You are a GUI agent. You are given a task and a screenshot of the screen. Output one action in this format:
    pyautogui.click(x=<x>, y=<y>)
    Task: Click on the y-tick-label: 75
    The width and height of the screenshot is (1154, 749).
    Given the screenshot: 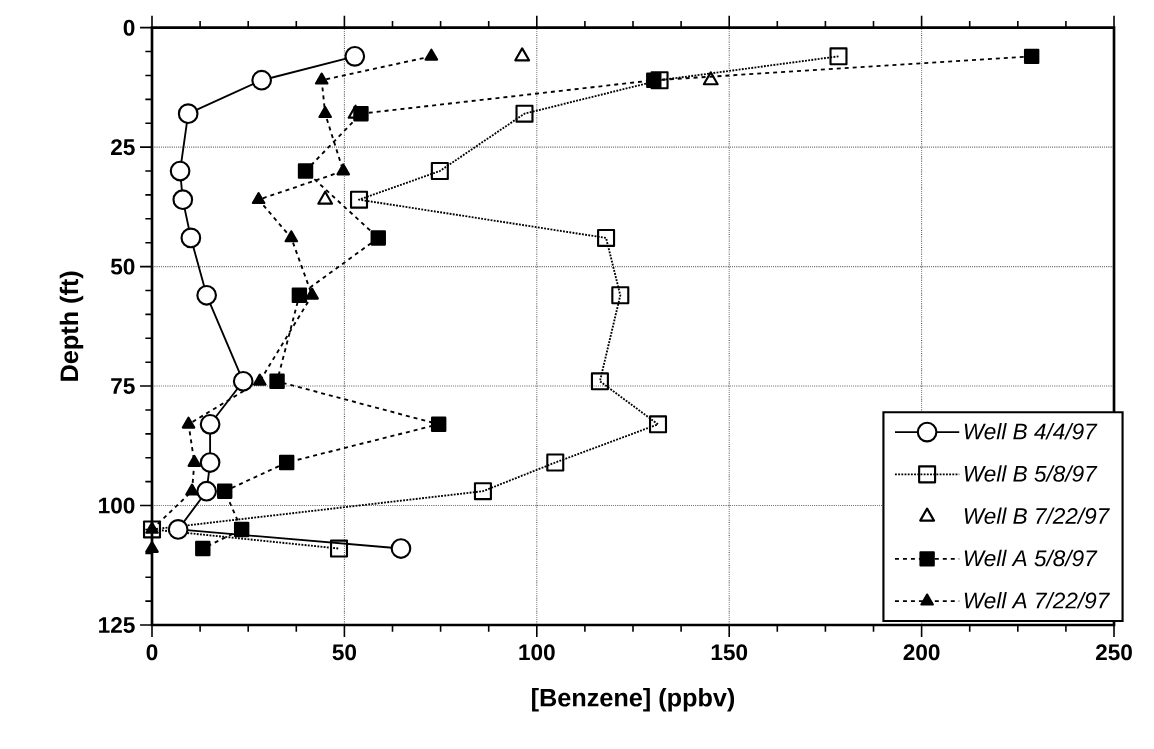 What is the action you would take?
    pyautogui.click(x=123, y=386)
    